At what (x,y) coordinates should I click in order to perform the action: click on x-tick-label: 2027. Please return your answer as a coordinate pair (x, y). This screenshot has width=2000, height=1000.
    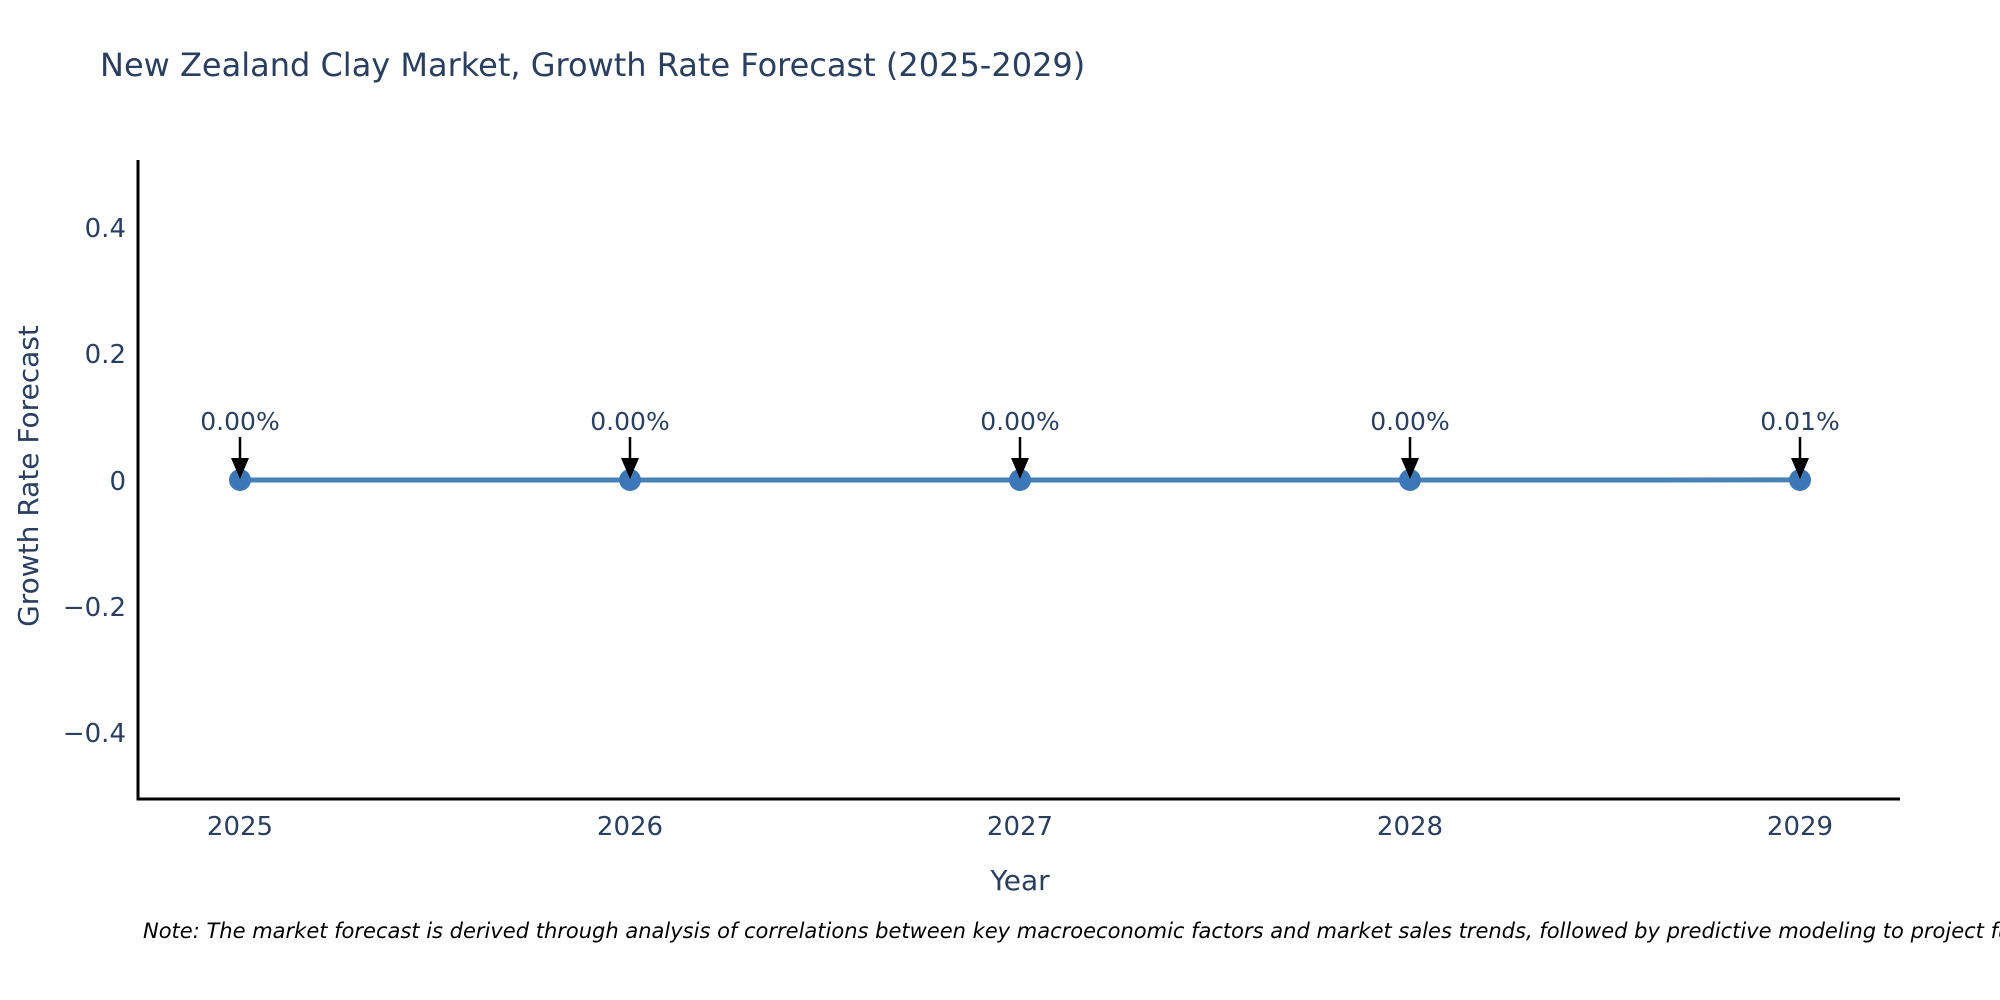
    Looking at the image, I should click on (1020, 827).